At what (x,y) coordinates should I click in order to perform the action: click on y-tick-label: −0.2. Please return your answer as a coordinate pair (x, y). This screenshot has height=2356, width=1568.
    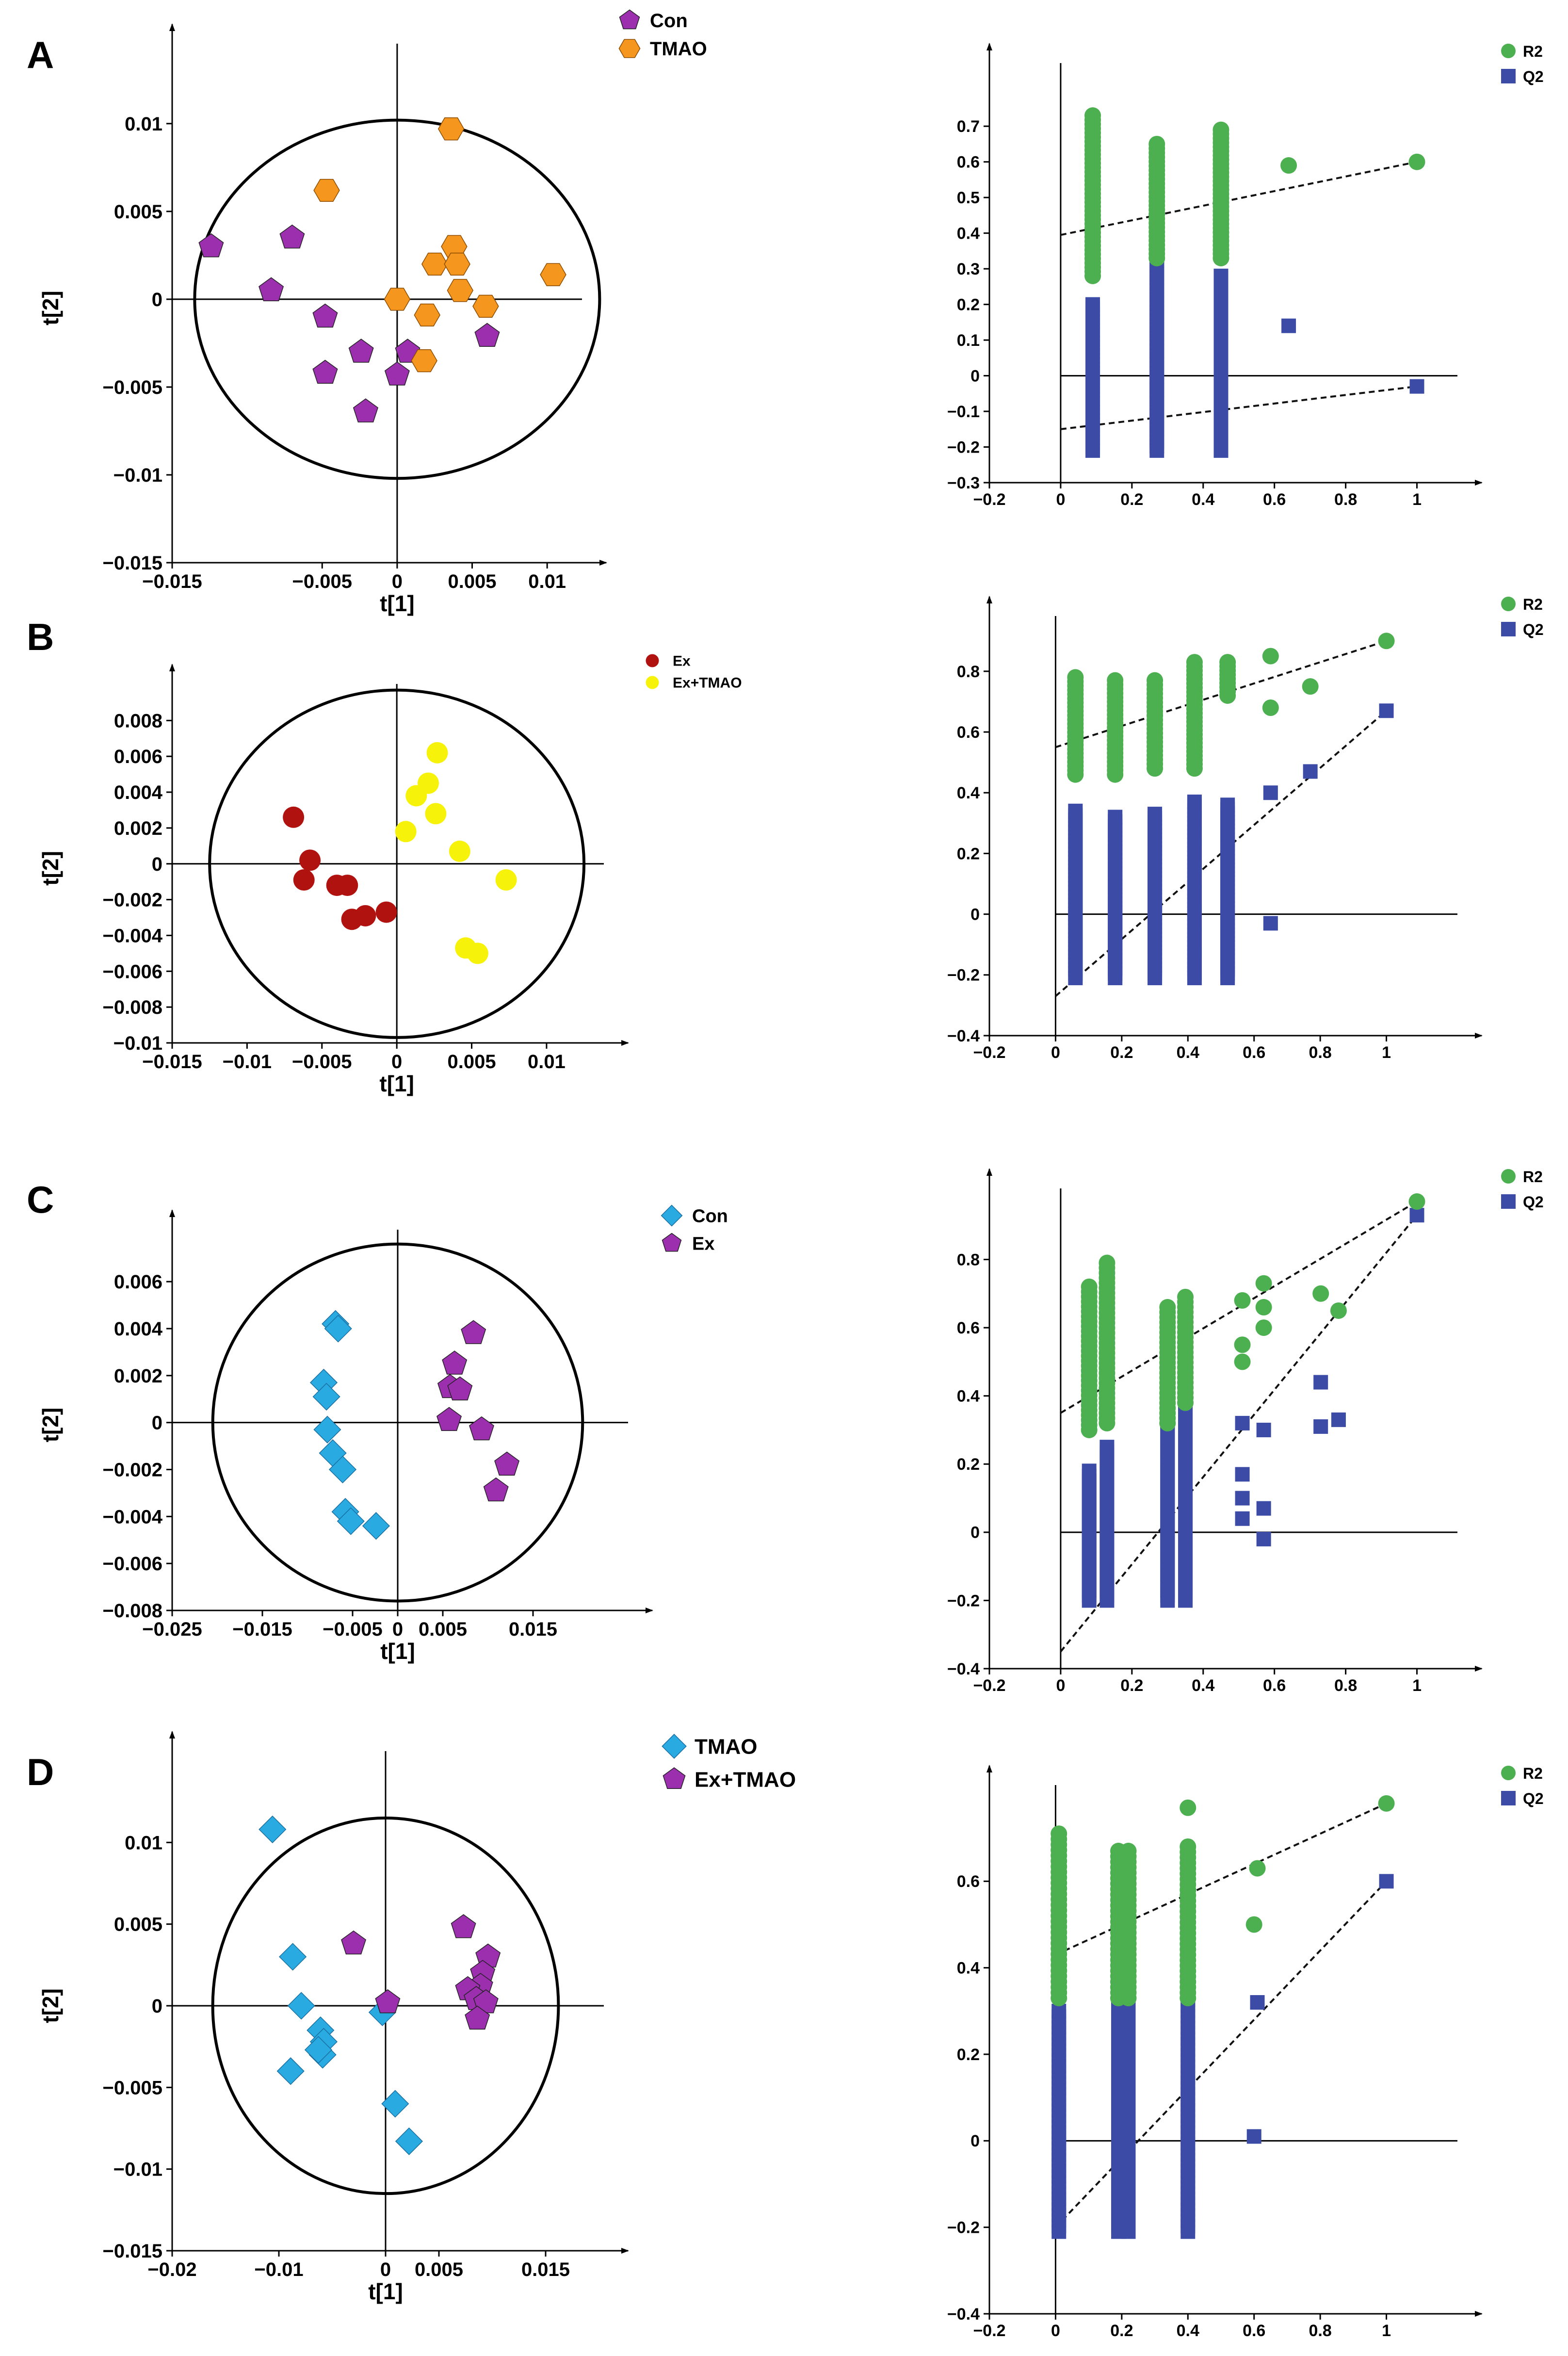
    Looking at the image, I should click on (964, 1601).